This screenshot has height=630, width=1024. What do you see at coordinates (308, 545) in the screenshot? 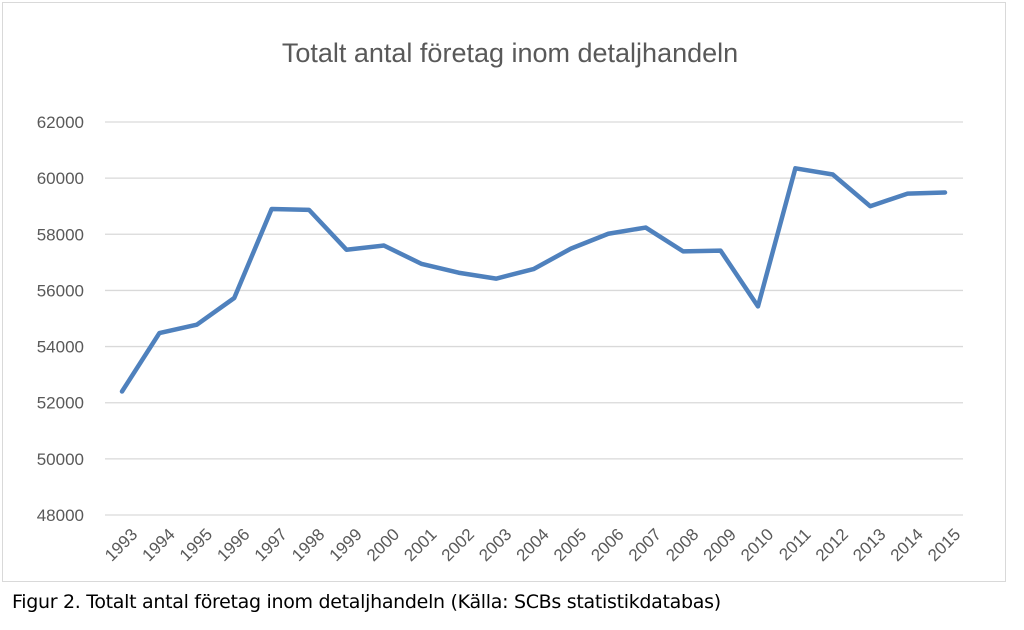
I see `x-tick-label: 1998` at bounding box center [308, 545].